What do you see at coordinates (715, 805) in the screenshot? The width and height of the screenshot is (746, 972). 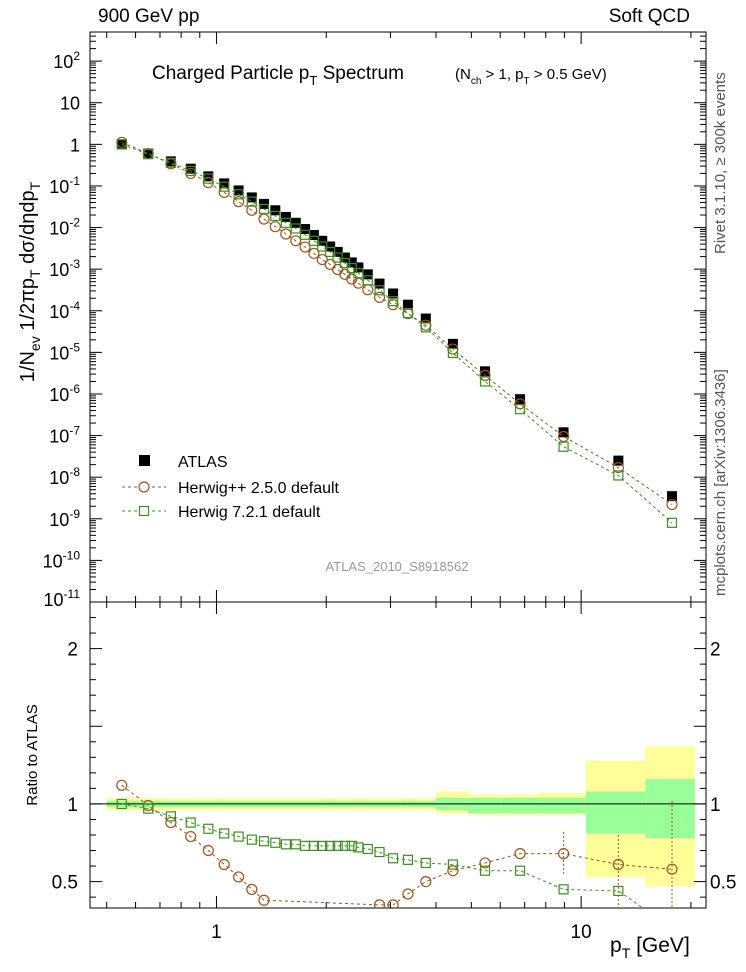 I see `y-tick-label-right: 1` at bounding box center [715, 805].